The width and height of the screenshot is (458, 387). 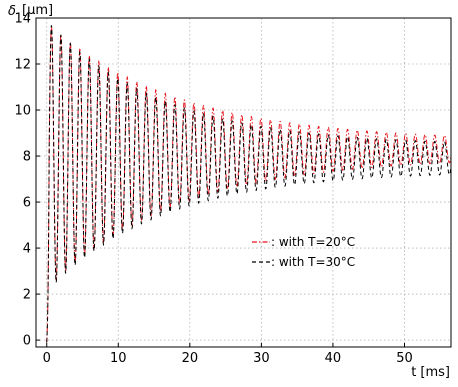 I want to click on y-tick-label-7: 14, so click(x=22, y=19).